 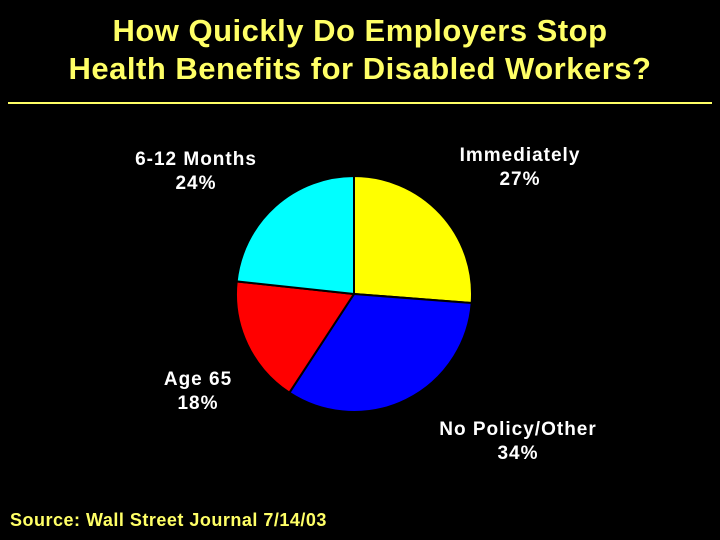 I want to click on slice-label-age-65-value: 18%, so click(x=198, y=403).